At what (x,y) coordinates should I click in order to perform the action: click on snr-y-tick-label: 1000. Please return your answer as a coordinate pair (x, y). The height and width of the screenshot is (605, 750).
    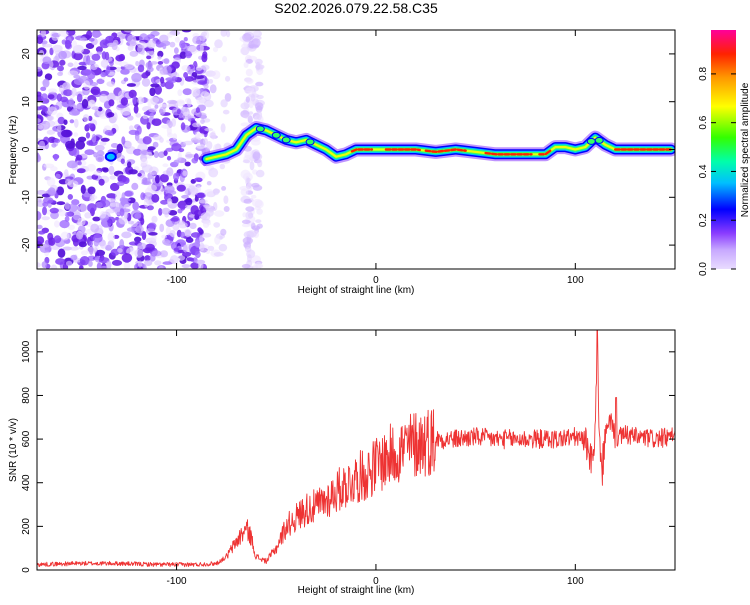
    Looking at the image, I should click on (26, 351).